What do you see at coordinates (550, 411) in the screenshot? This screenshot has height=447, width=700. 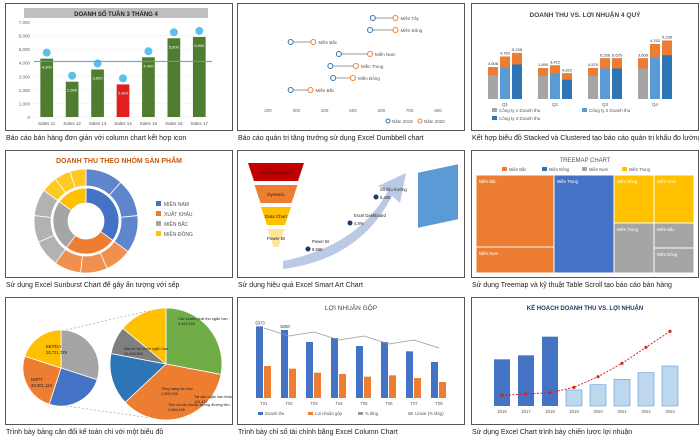 I see `x-tick-label: 2018` at bounding box center [550, 411].